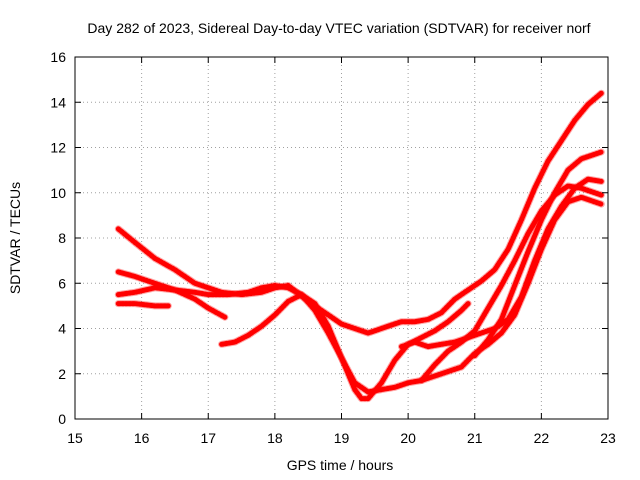  What do you see at coordinates (62, 238) in the screenshot?
I see `y-tick-label: 8` at bounding box center [62, 238].